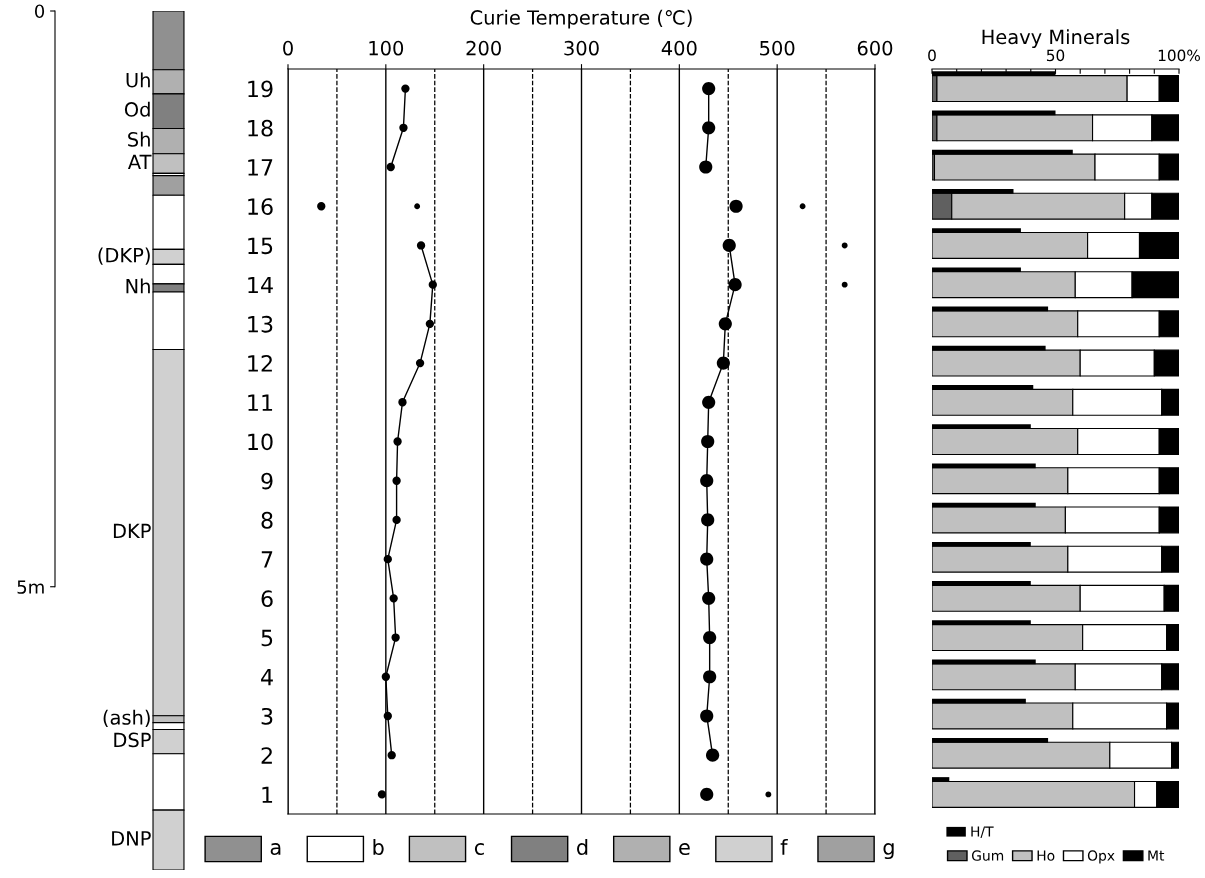 This screenshot has height=878, width=1205. I want to click on legend-label: H/T, so click(982, 832).